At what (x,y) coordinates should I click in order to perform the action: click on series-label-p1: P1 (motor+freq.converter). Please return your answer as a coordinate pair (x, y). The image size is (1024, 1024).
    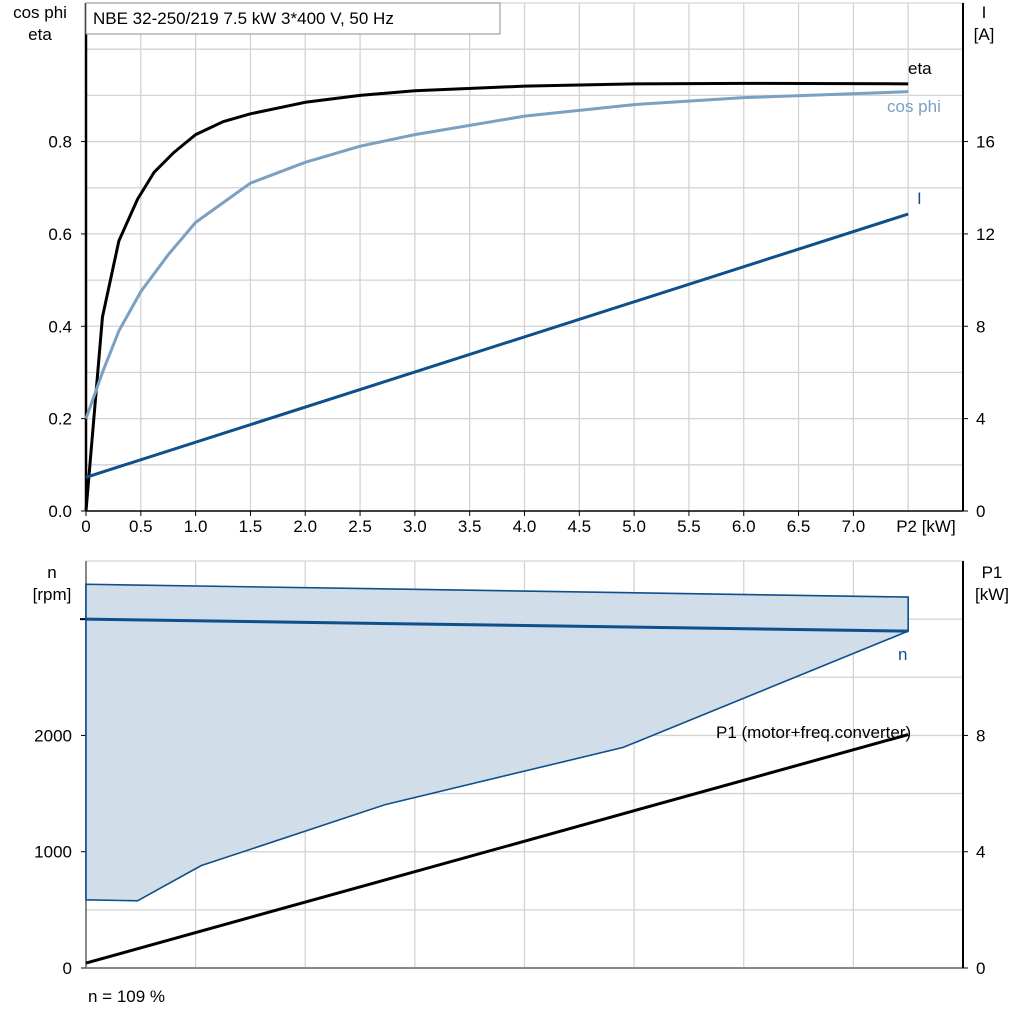
    Looking at the image, I should click on (813, 732).